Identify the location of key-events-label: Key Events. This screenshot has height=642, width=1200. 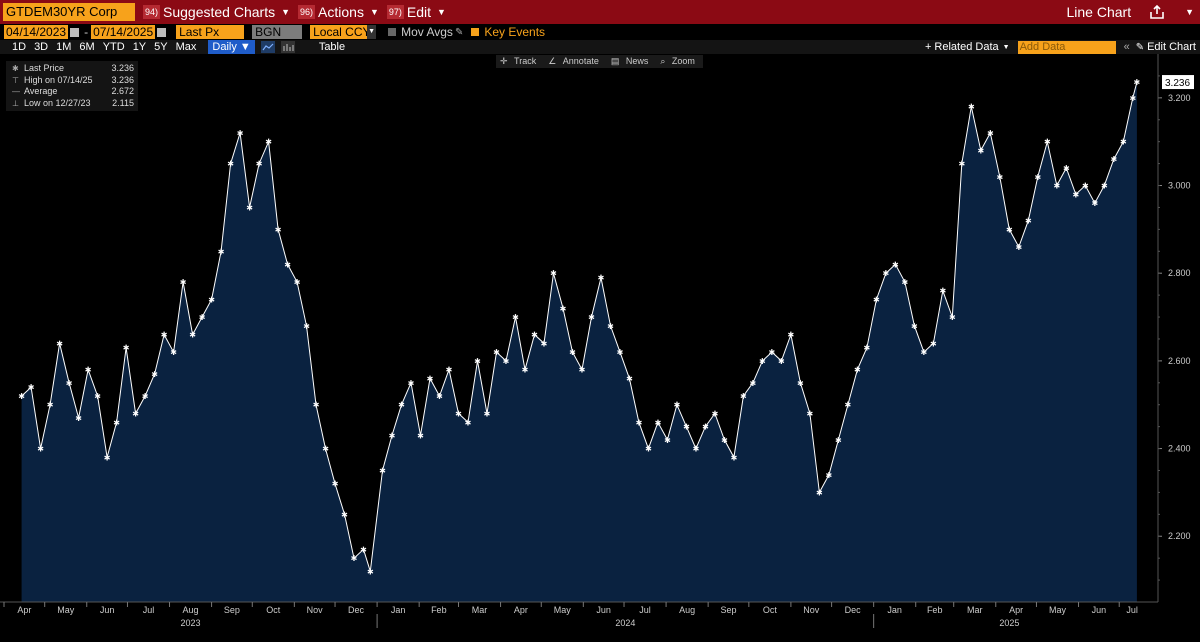
(515, 32).